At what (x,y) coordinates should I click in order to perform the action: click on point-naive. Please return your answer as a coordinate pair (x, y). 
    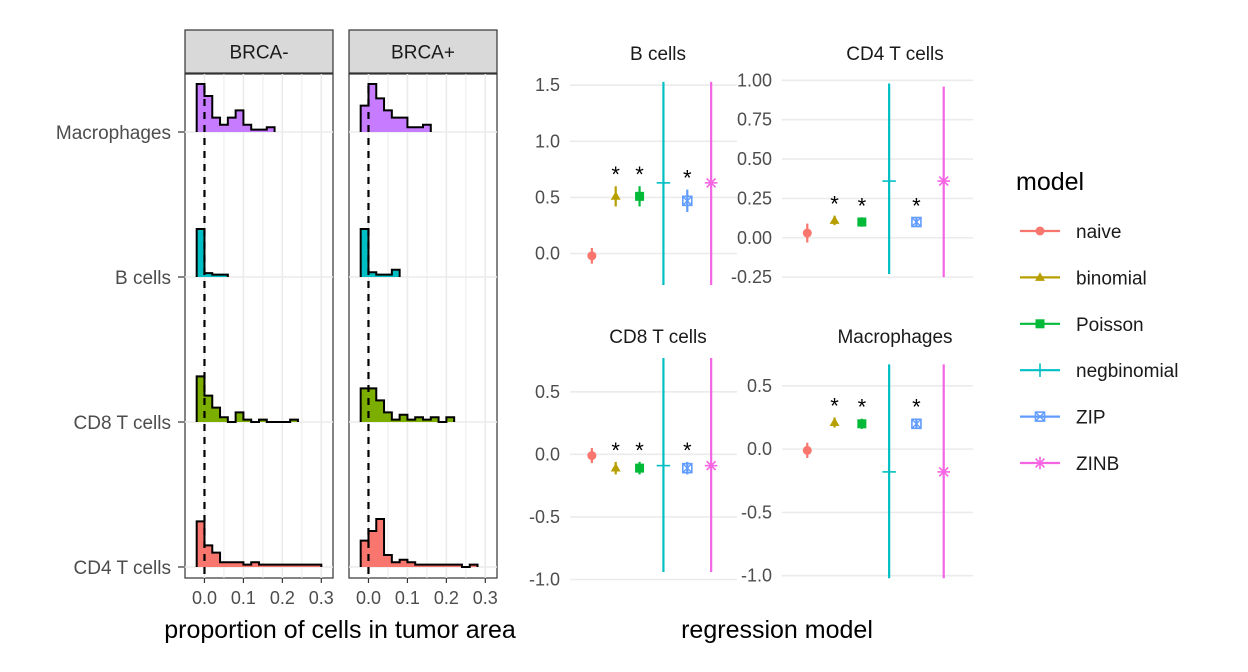
    Looking at the image, I should click on (592, 255).